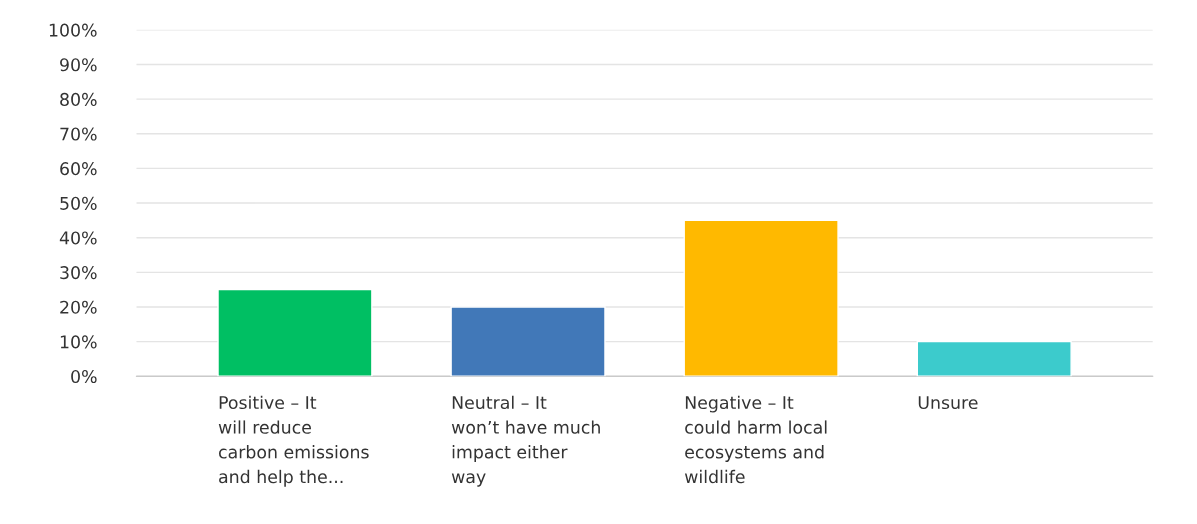 The width and height of the screenshot is (1197, 524). I want to click on y-tick-label: 0%, so click(84, 376).